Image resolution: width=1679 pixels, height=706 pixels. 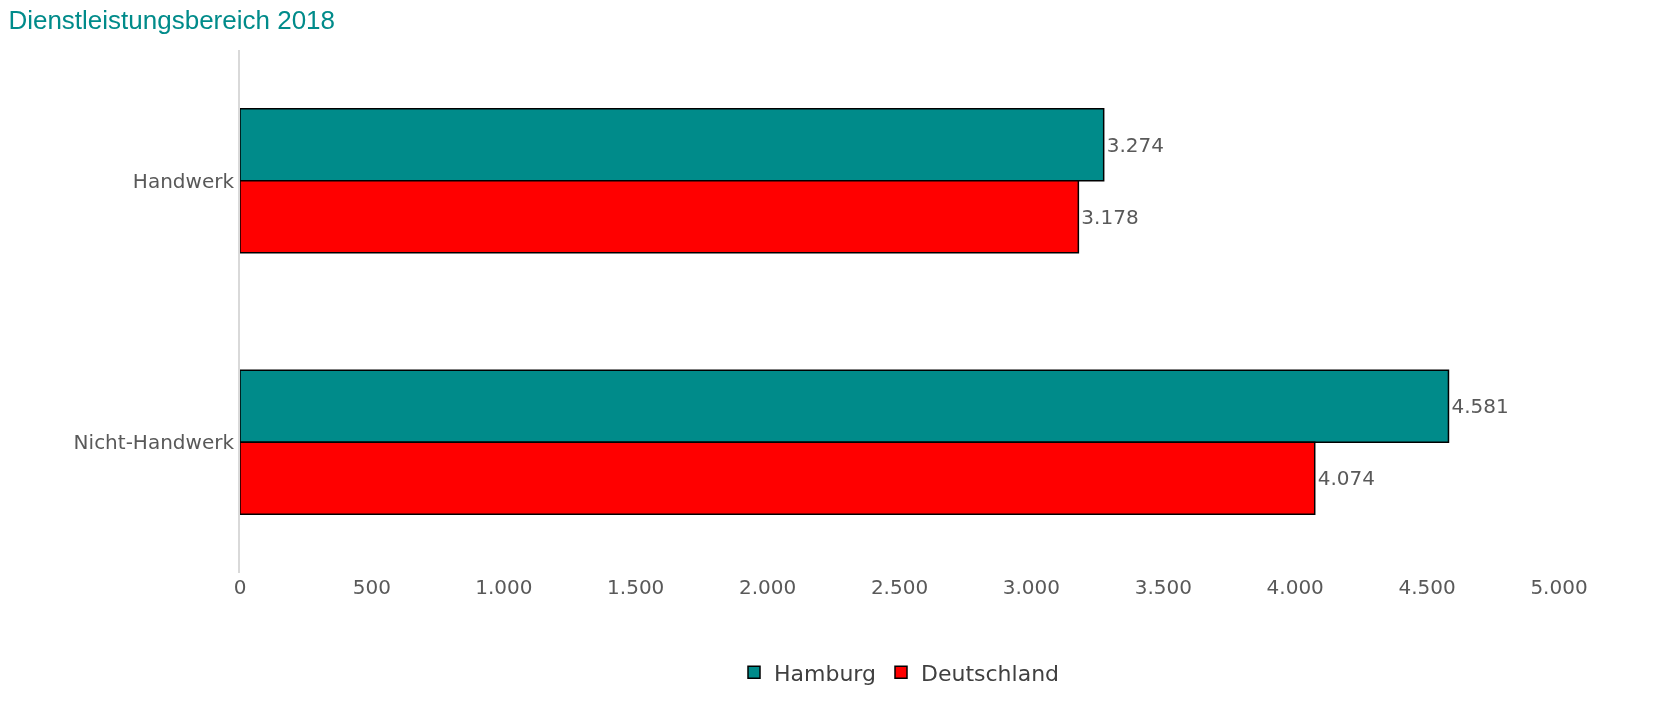 I want to click on x-tick-label: 2.000, so click(x=767, y=587).